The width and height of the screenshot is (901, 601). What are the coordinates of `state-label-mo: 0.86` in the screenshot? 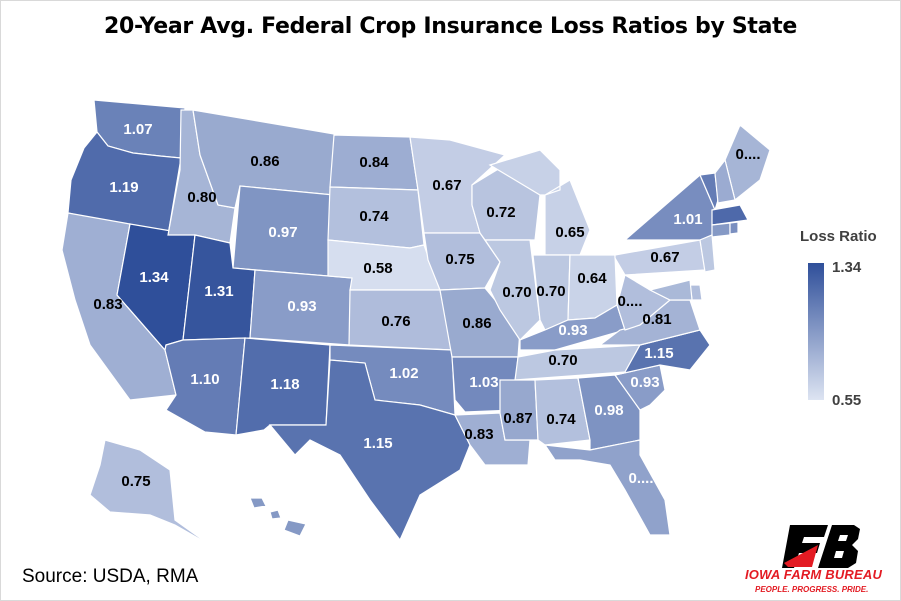 It's located at (476, 323).